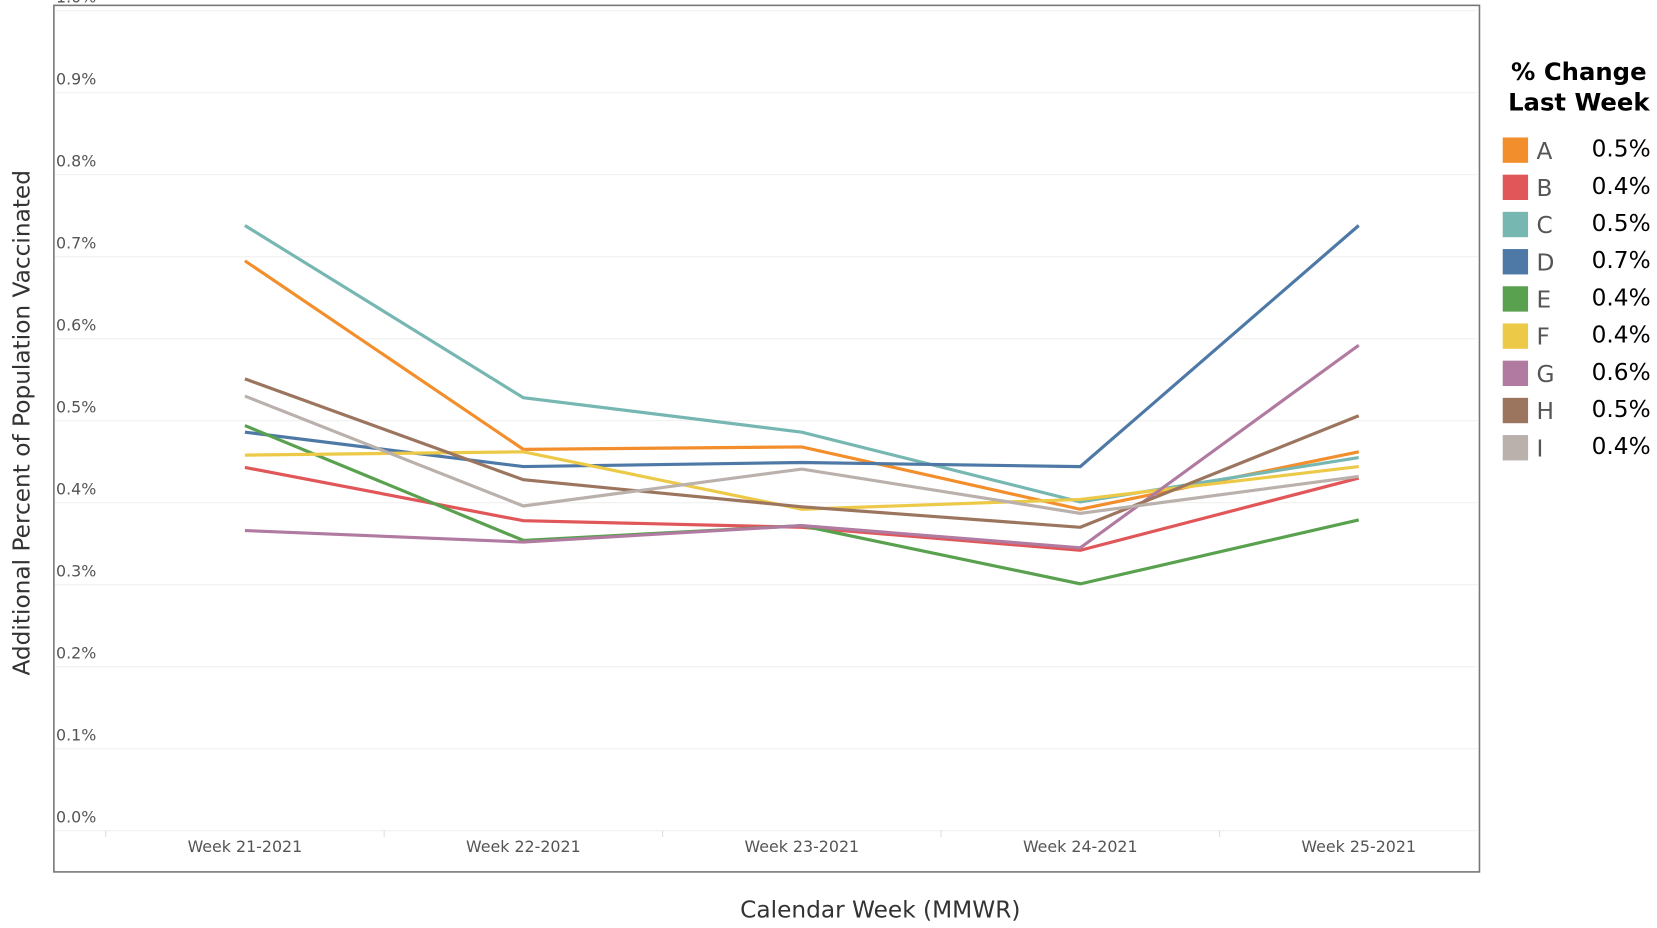 The width and height of the screenshot is (1657, 928). I want to click on legend-label: A, so click(1545, 151).